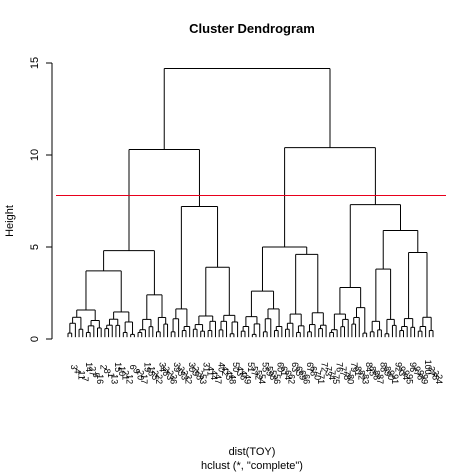  Describe the element at coordinates (328, 371) in the screenshot. I see `leaf-label: 73` at that location.